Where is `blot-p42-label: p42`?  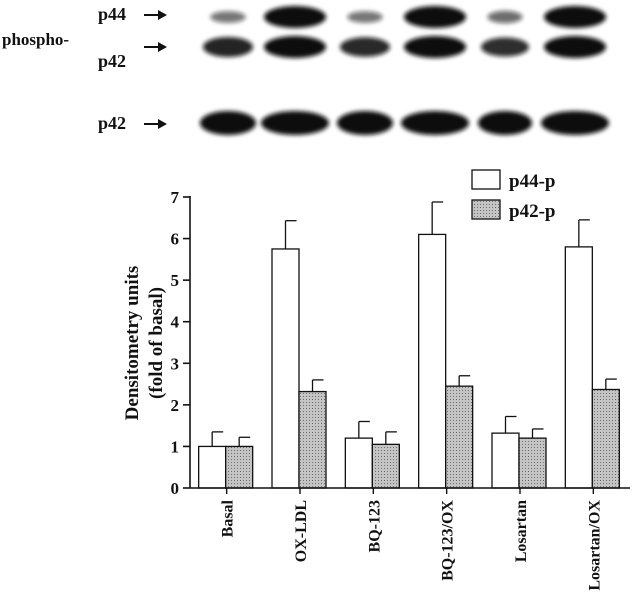 blot-p42-label: p42 is located at coordinates (112, 61).